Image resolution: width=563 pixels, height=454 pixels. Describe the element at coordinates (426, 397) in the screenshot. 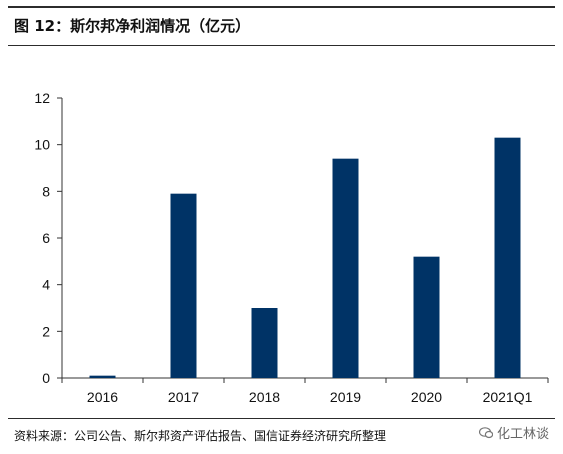

I see `x-tick-label: 2020` at that location.